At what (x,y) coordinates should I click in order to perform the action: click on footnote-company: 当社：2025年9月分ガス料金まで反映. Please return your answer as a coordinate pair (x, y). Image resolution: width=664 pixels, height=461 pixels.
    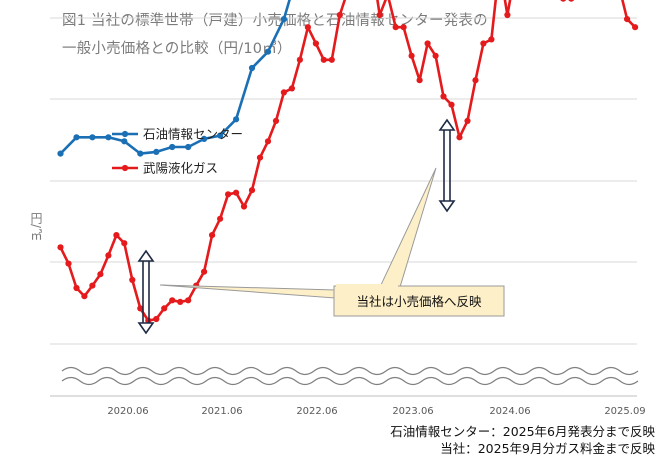
    Looking at the image, I should click on (547, 448).